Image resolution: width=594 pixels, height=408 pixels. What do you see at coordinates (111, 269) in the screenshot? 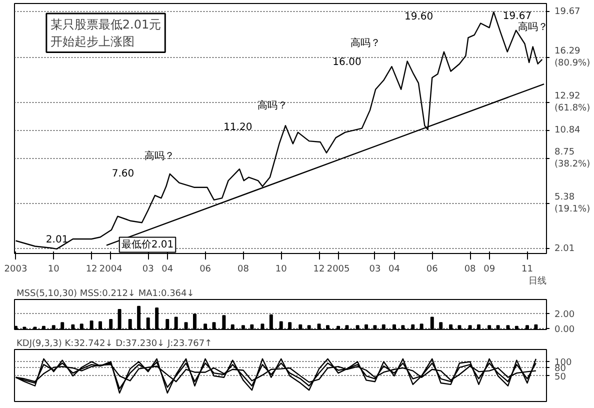
I see `x-tick-label: 2004` at bounding box center [111, 269].